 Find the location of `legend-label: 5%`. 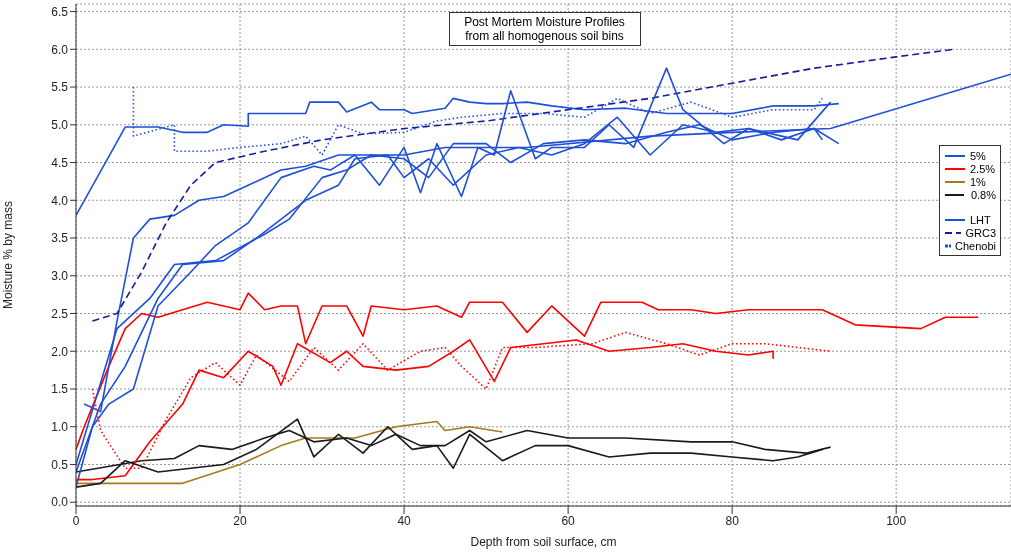

legend-label: 5% is located at coordinates (978, 155).